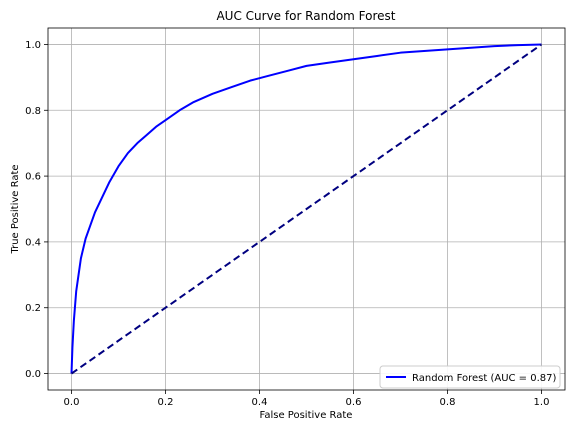  I want to click on x-tick-label-2: 0.4, so click(260, 402).